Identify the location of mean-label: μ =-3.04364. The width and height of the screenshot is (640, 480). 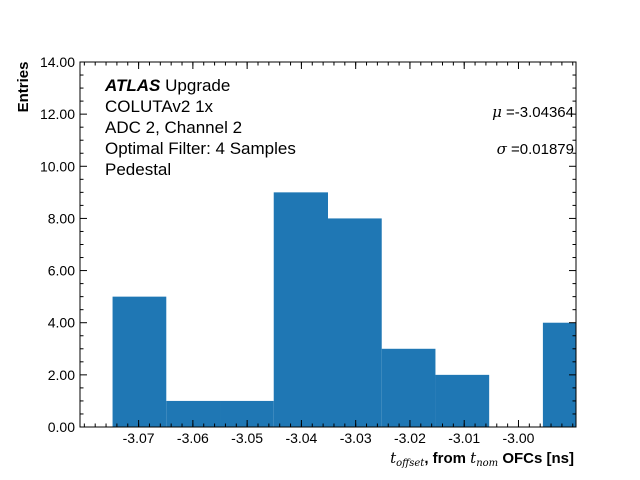
(533, 112).